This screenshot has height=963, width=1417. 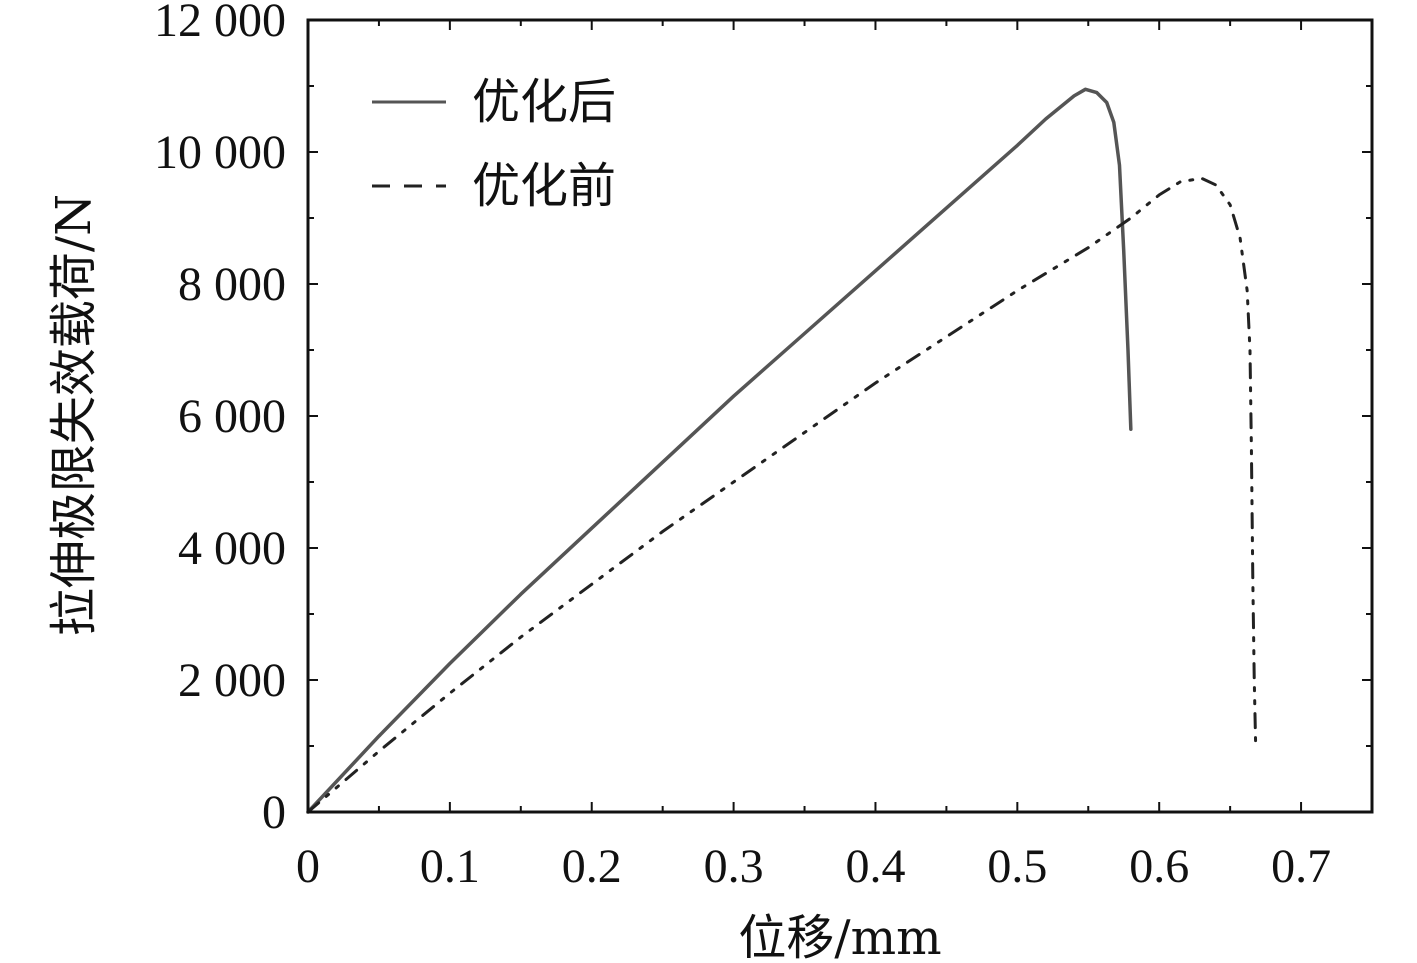 What do you see at coordinates (232, 680) in the screenshot?
I see `y-tick-label: 2 000` at bounding box center [232, 680].